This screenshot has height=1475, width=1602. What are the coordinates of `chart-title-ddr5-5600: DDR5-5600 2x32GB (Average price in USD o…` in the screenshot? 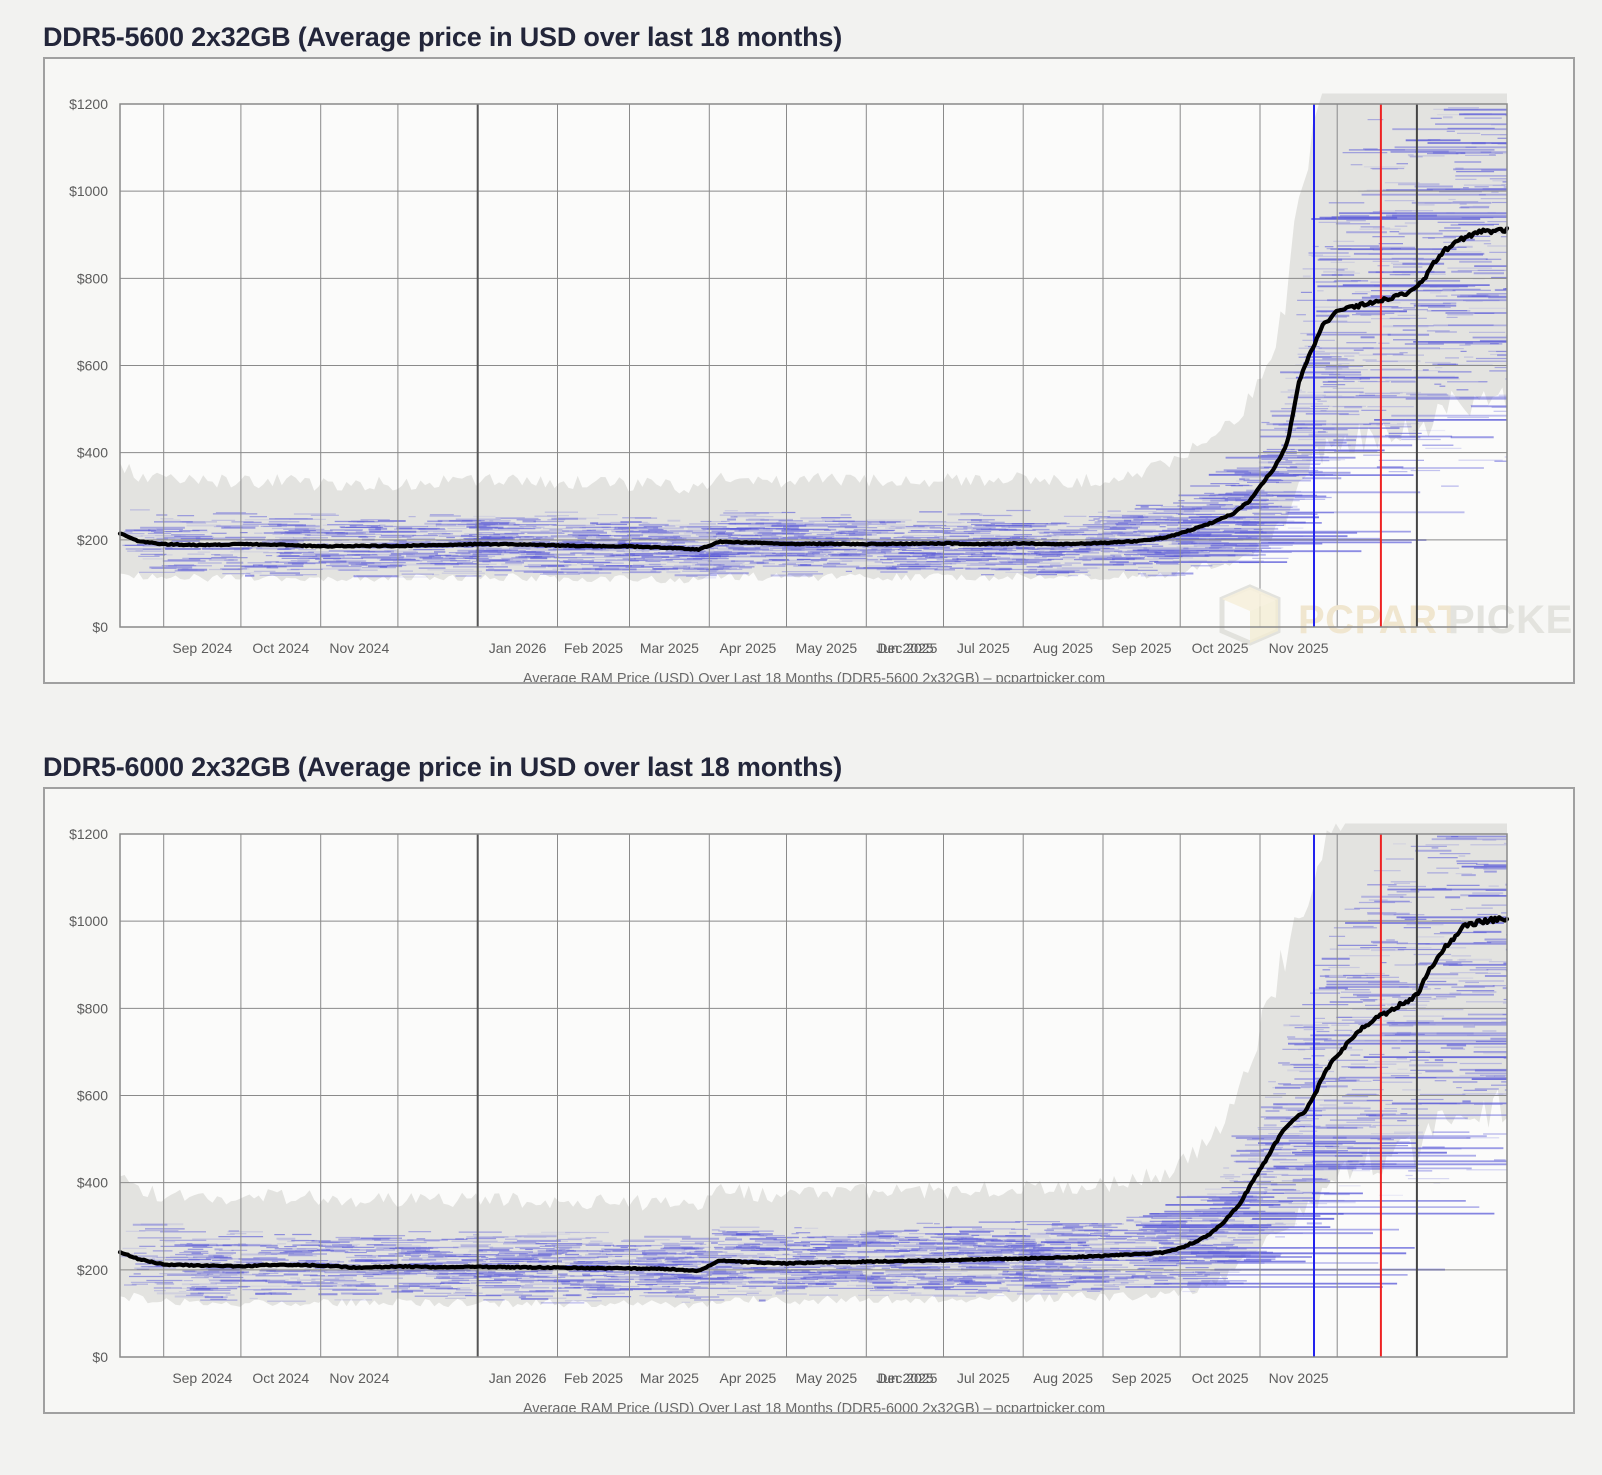 It's located at (443, 37).